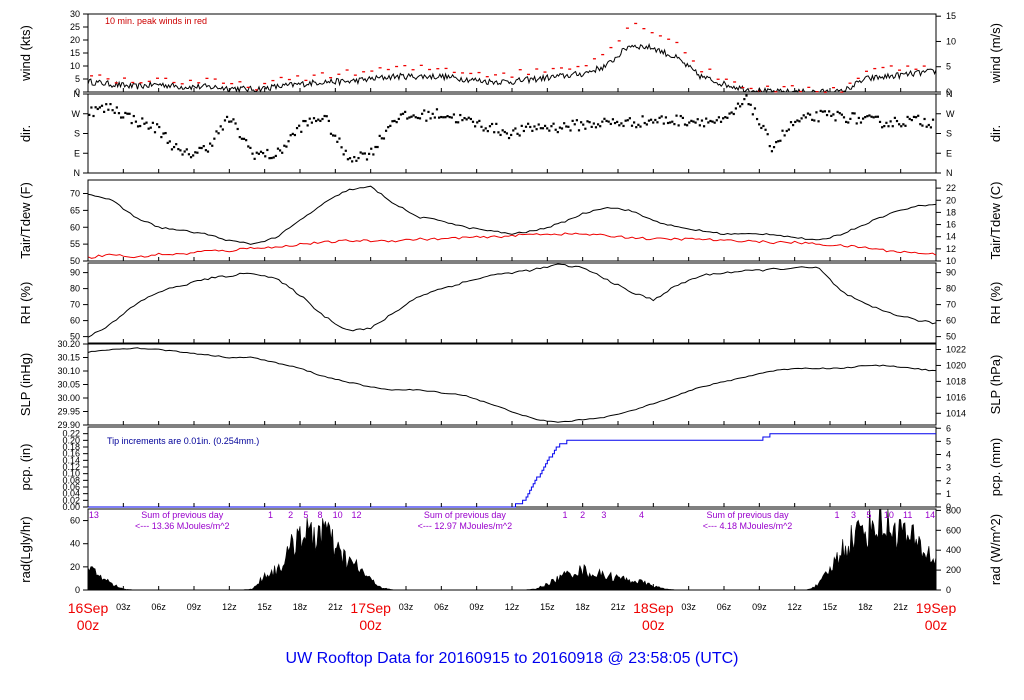 The image size is (1024, 700). Describe the element at coordinates (951, 321) in the screenshot. I see `ytick-label-right: 60` at that location.